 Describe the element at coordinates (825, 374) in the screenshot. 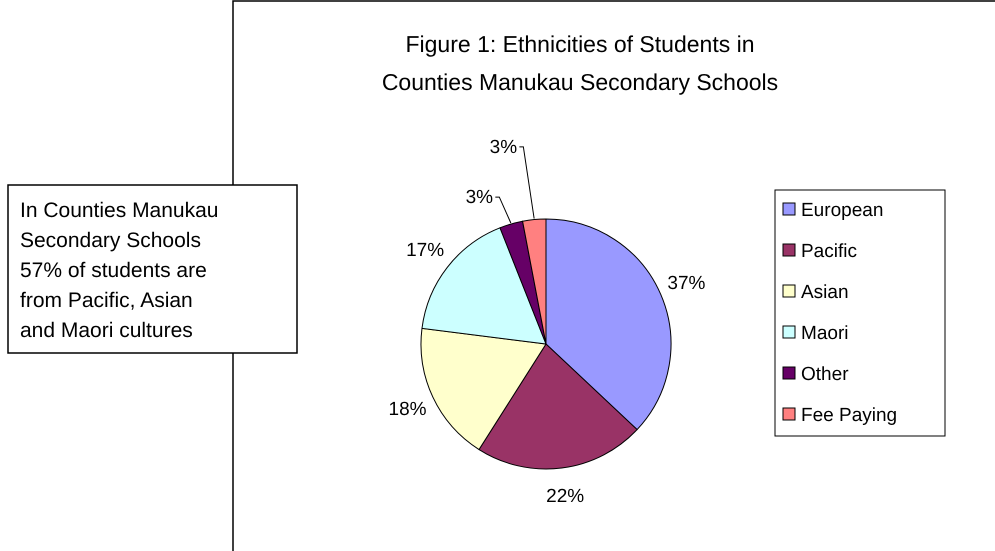

I see `legend-label: Other` at that location.